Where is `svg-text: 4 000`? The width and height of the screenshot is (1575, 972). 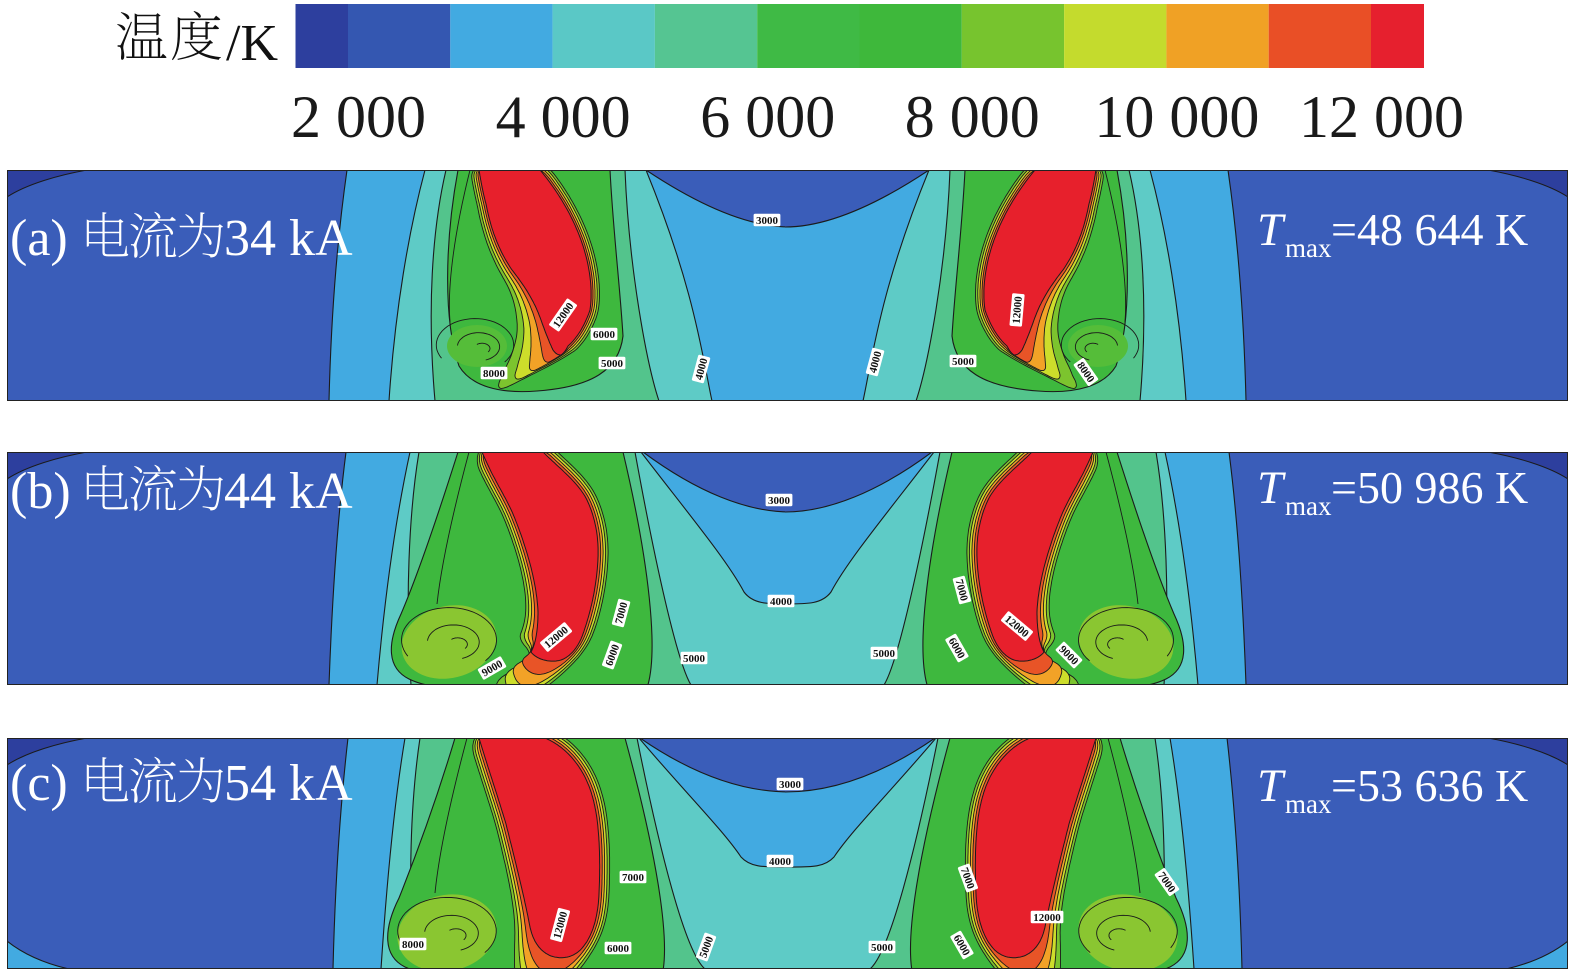
svg-text: 4 000 is located at coordinates (563, 117).